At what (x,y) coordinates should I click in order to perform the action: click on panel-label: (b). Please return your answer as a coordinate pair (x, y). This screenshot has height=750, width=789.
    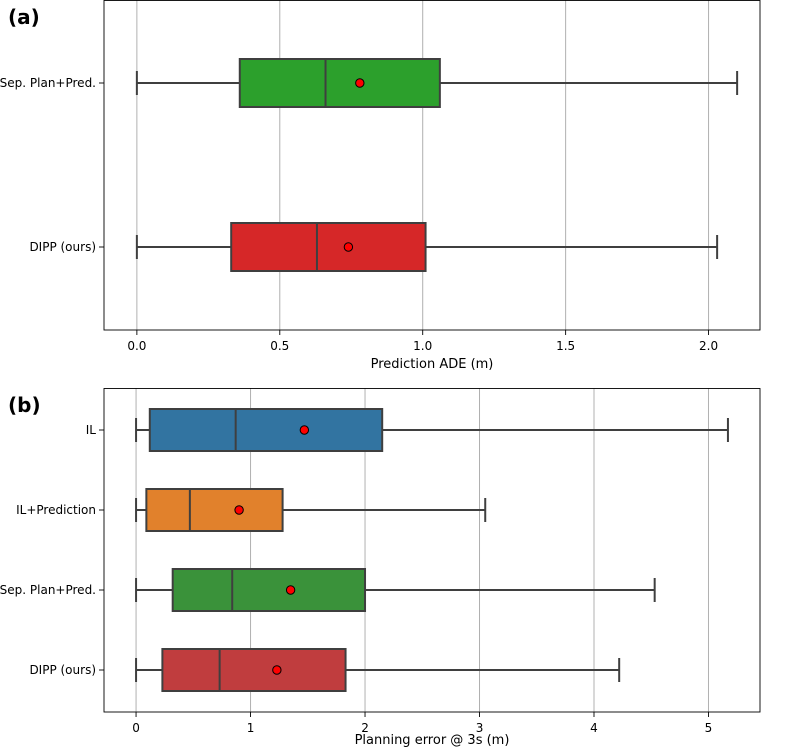
    Looking at the image, I should click on (24, 405).